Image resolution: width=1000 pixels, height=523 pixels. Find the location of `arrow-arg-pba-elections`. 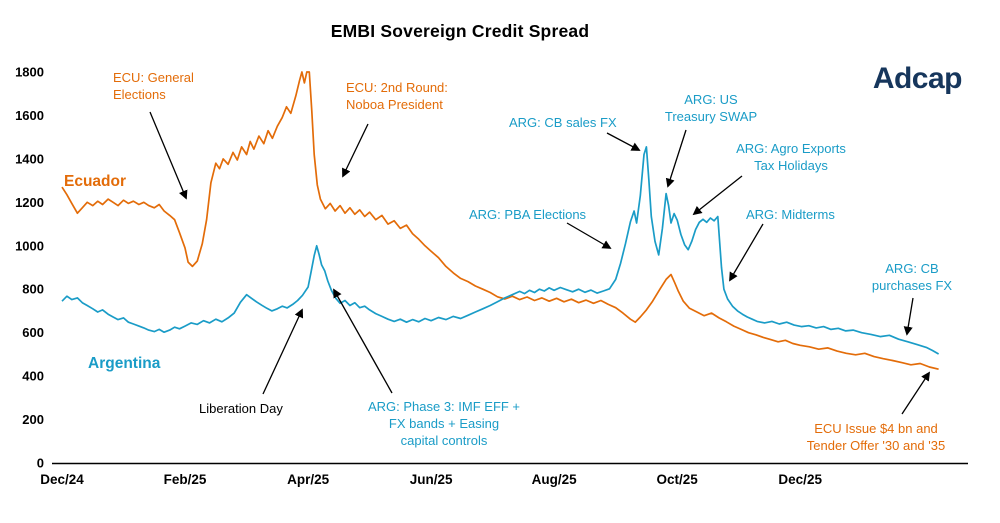

arrow-arg-pba-elections is located at coordinates (589, 235).